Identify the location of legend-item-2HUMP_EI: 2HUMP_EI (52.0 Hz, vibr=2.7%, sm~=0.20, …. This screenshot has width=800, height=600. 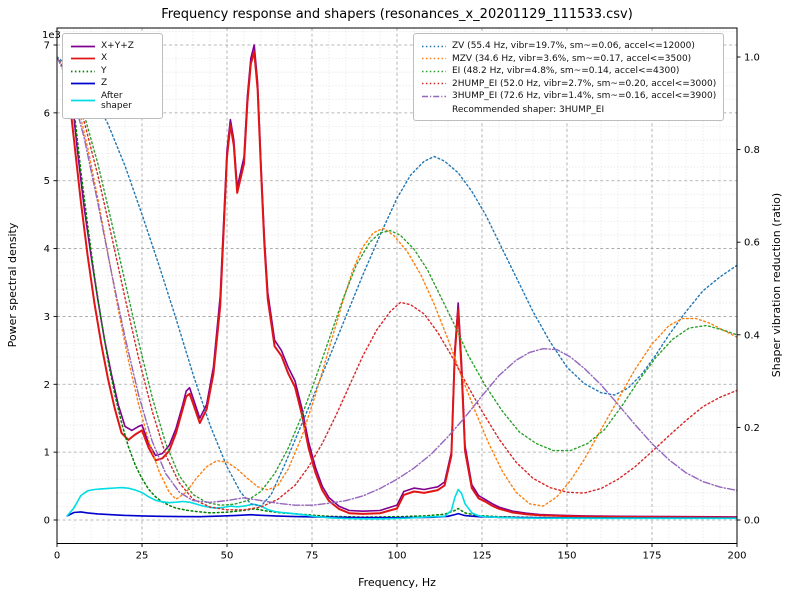
(568, 83).